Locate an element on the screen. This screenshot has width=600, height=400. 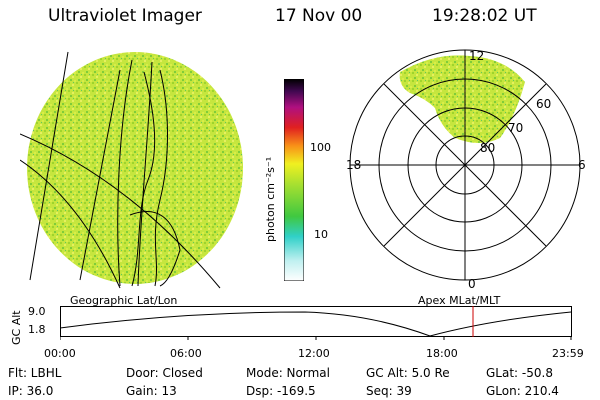
altitude-tick-1-8: 1.8 is located at coordinates (37, 329).